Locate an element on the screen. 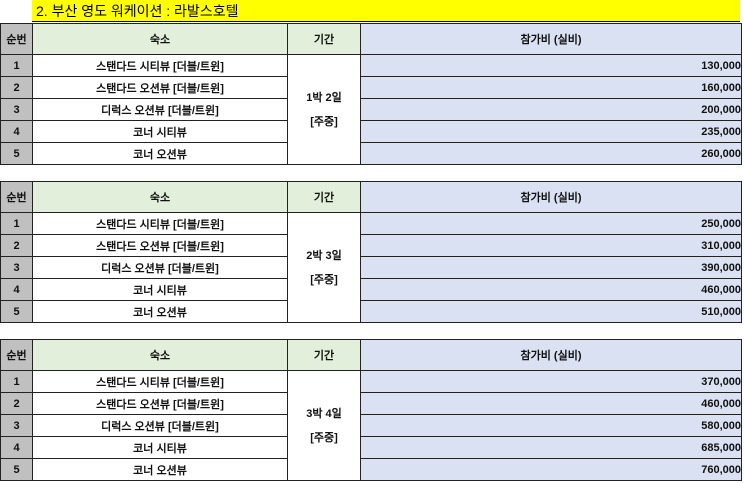  price-value: 130,000 is located at coordinates (551, 65).